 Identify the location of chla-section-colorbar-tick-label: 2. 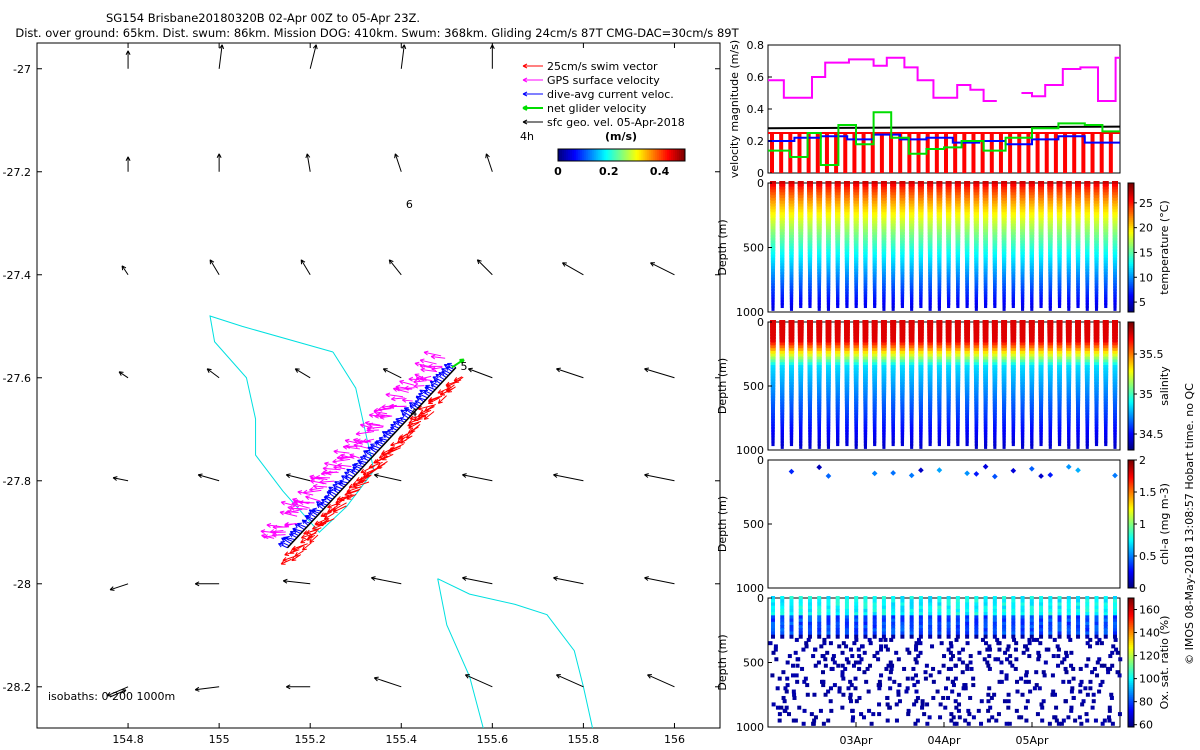
(1142, 460).